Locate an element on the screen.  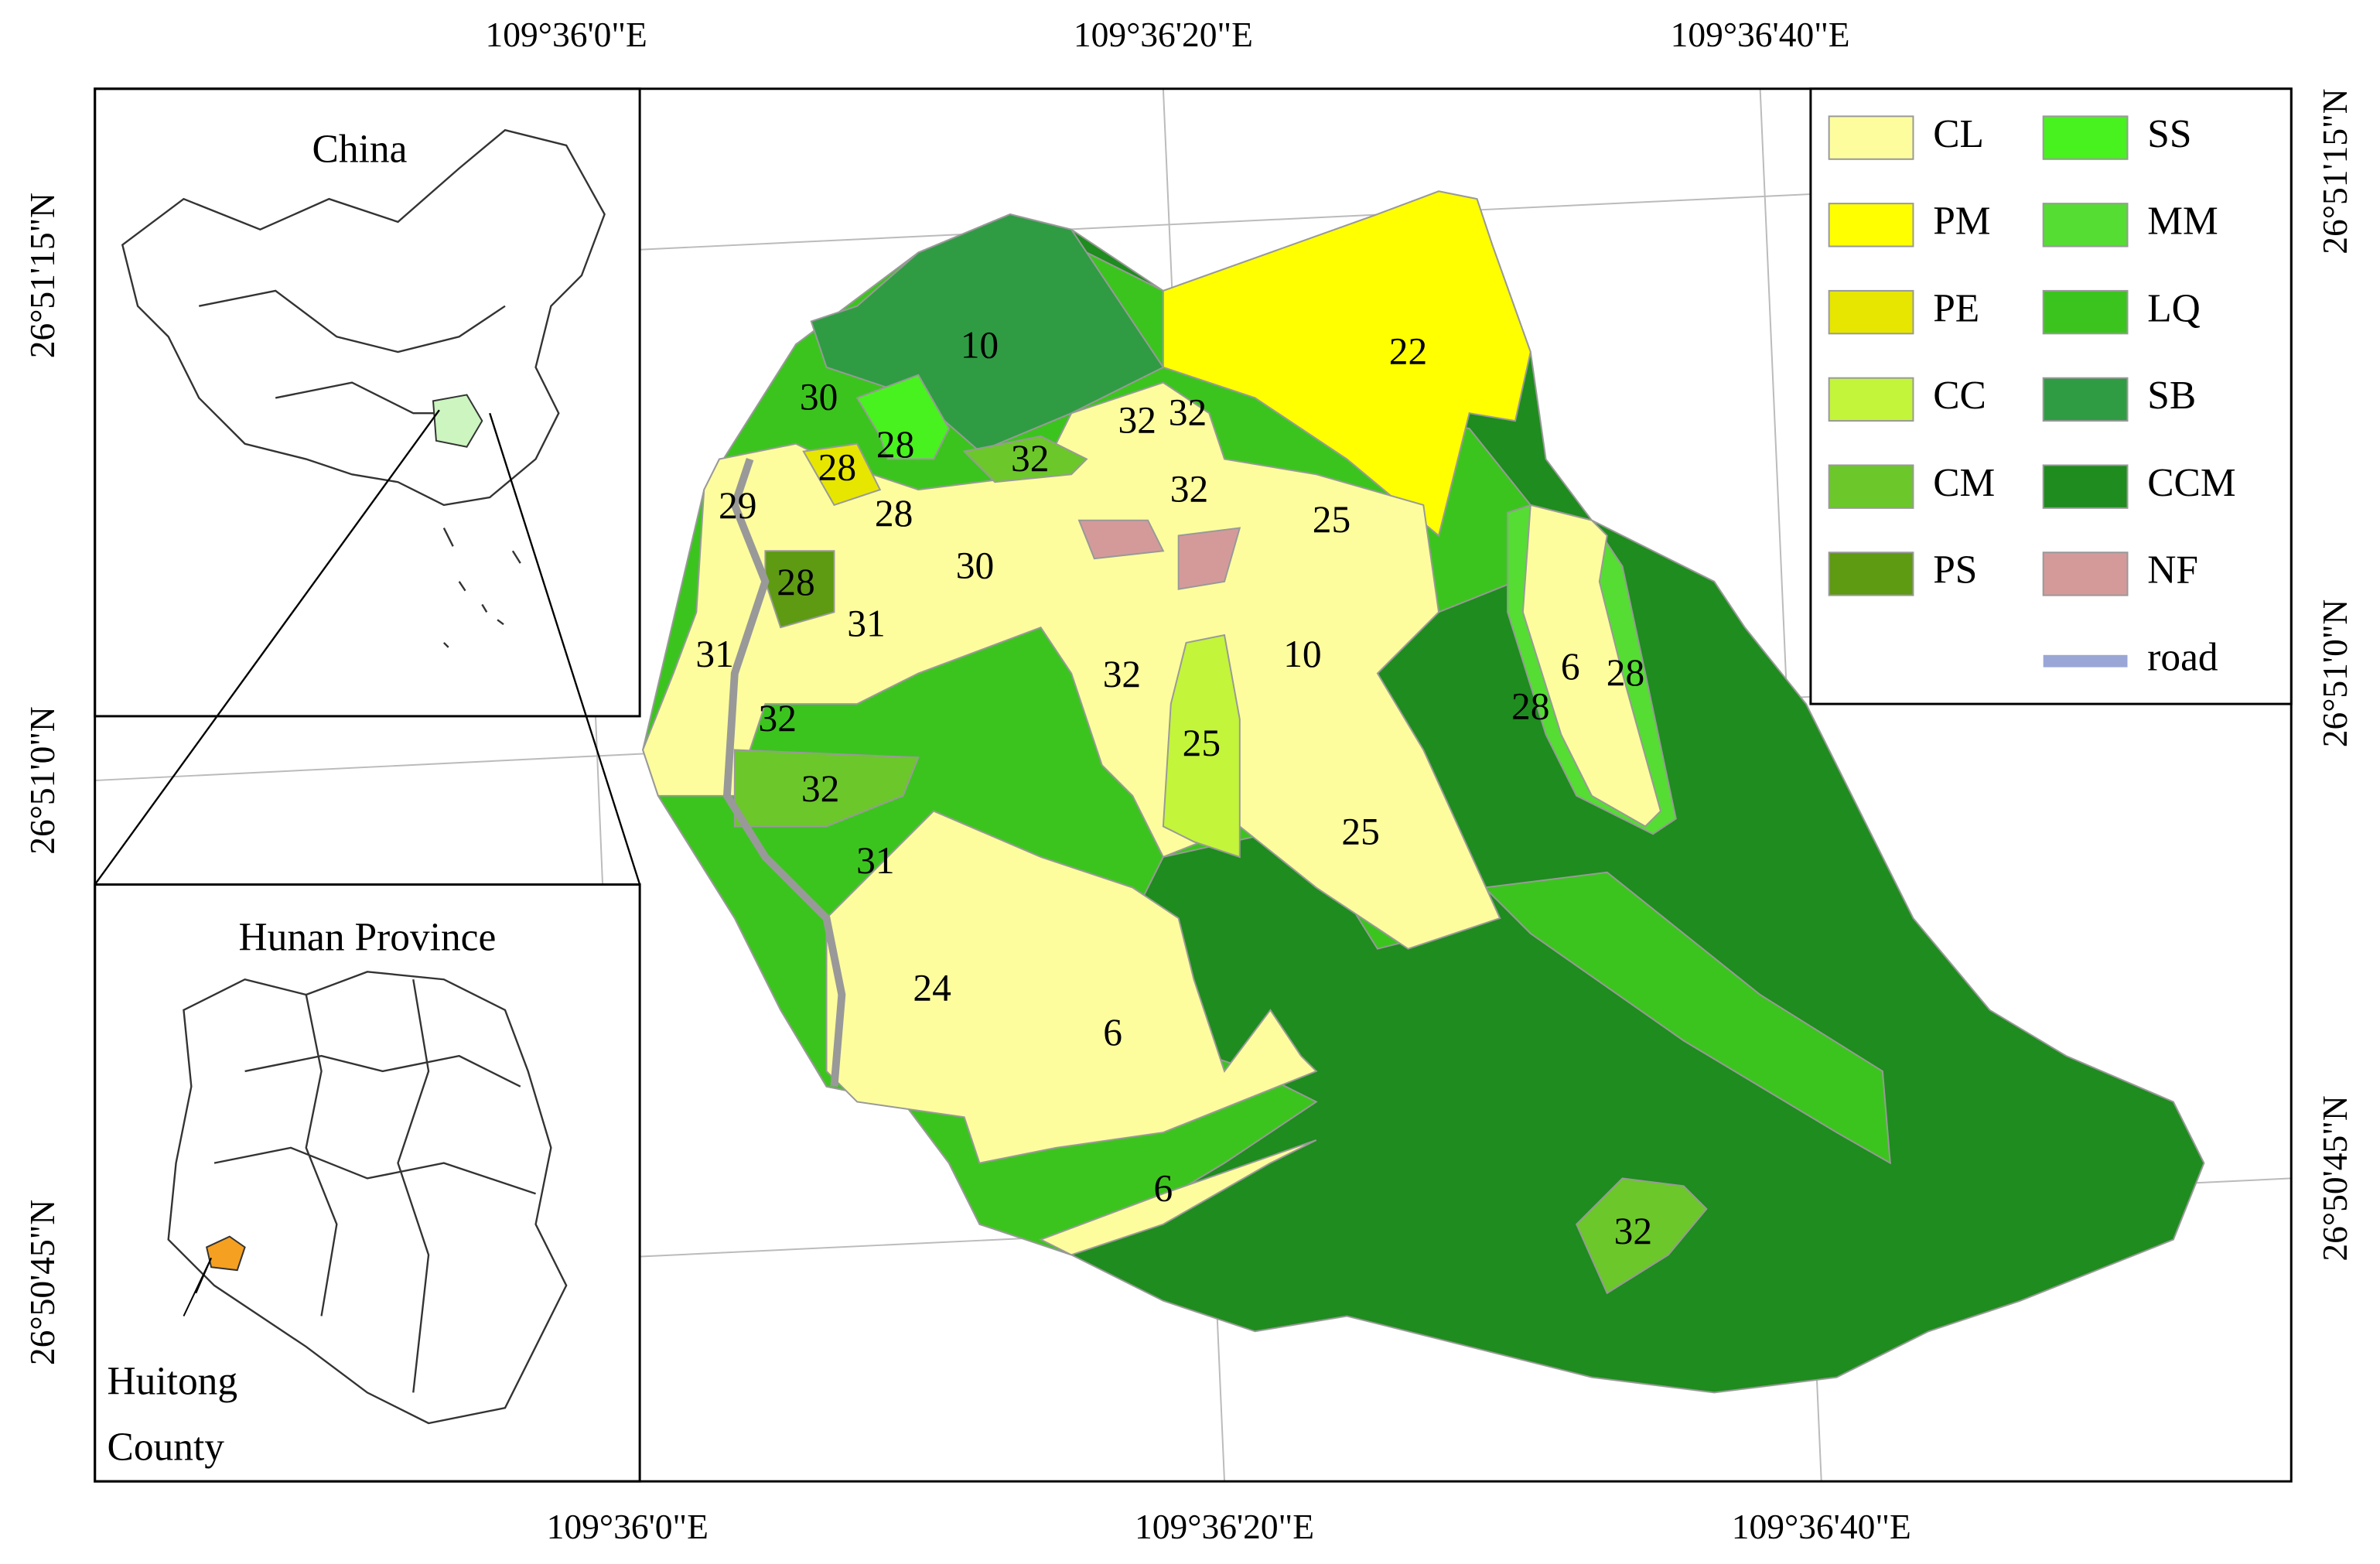
china-inset: China is located at coordinates (367, 402).